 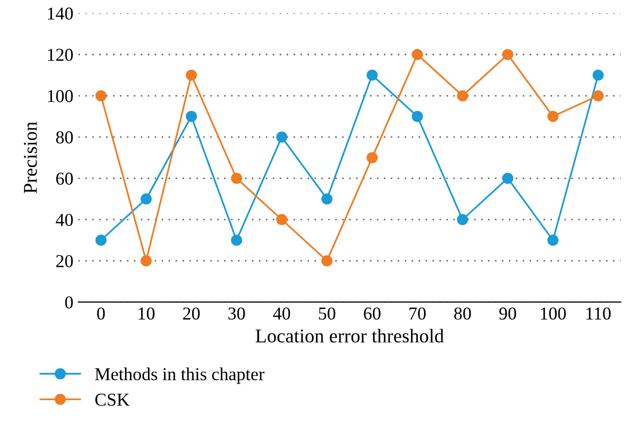 What do you see at coordinates (101, 313) in the screenshot?
I see `x-tick-label: 0` at bounding box center [101, 313].